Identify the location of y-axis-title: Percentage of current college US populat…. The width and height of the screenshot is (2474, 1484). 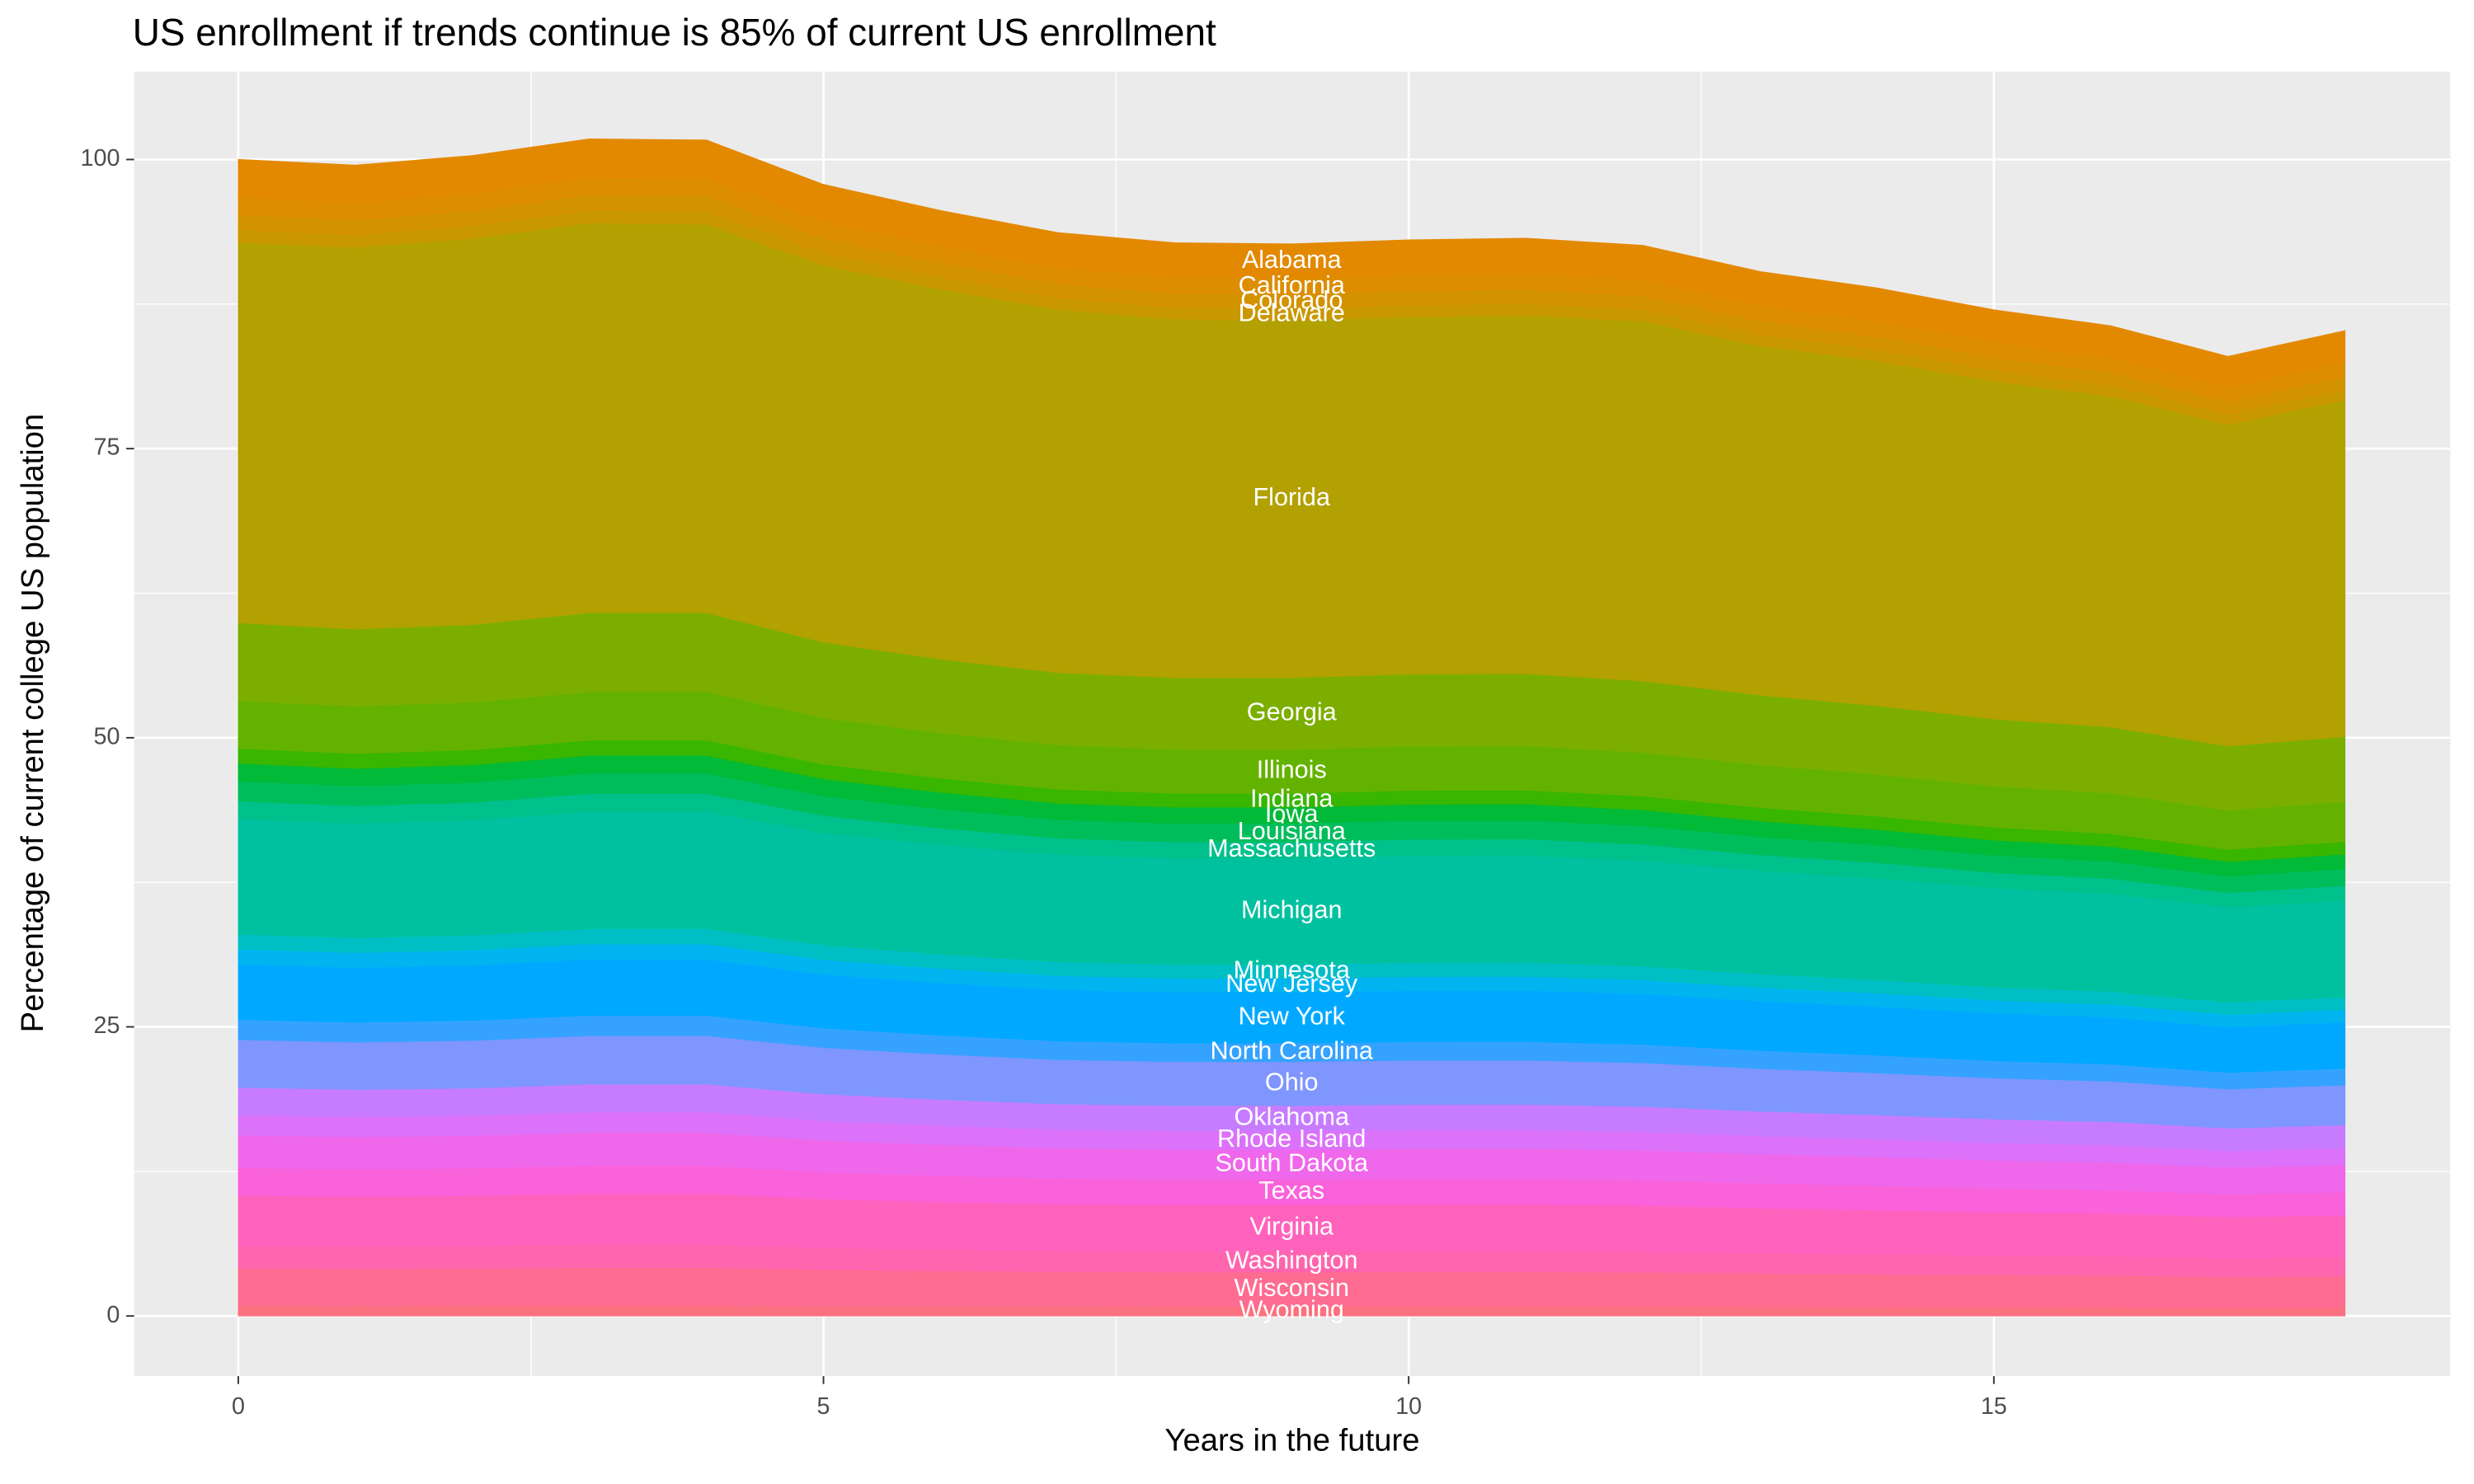
(32, 723).